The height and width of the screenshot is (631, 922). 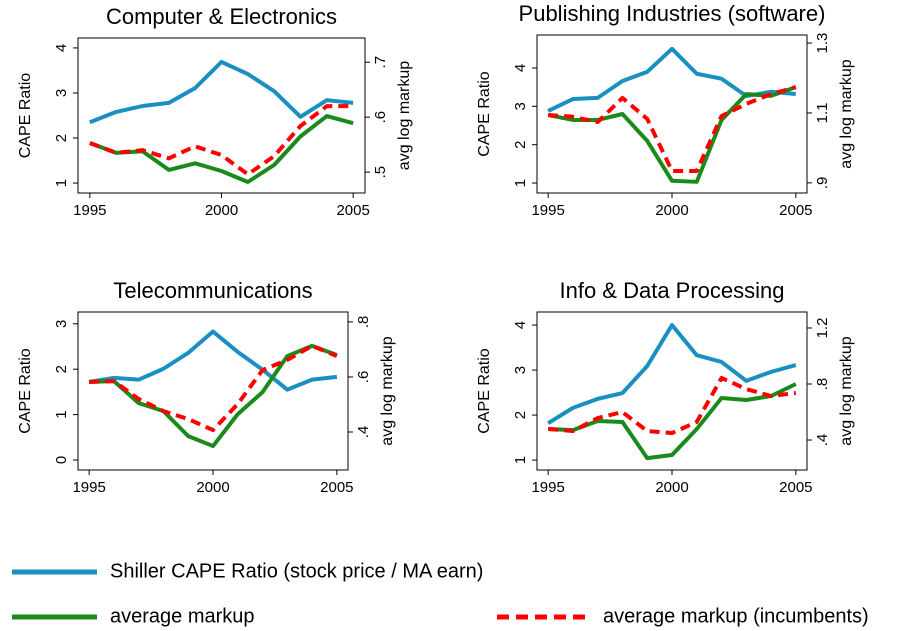 What do you see at coordinates (822, 183) in the screenshot?
I see `y2-tick-label: .9` at bounding box center [822, 183].